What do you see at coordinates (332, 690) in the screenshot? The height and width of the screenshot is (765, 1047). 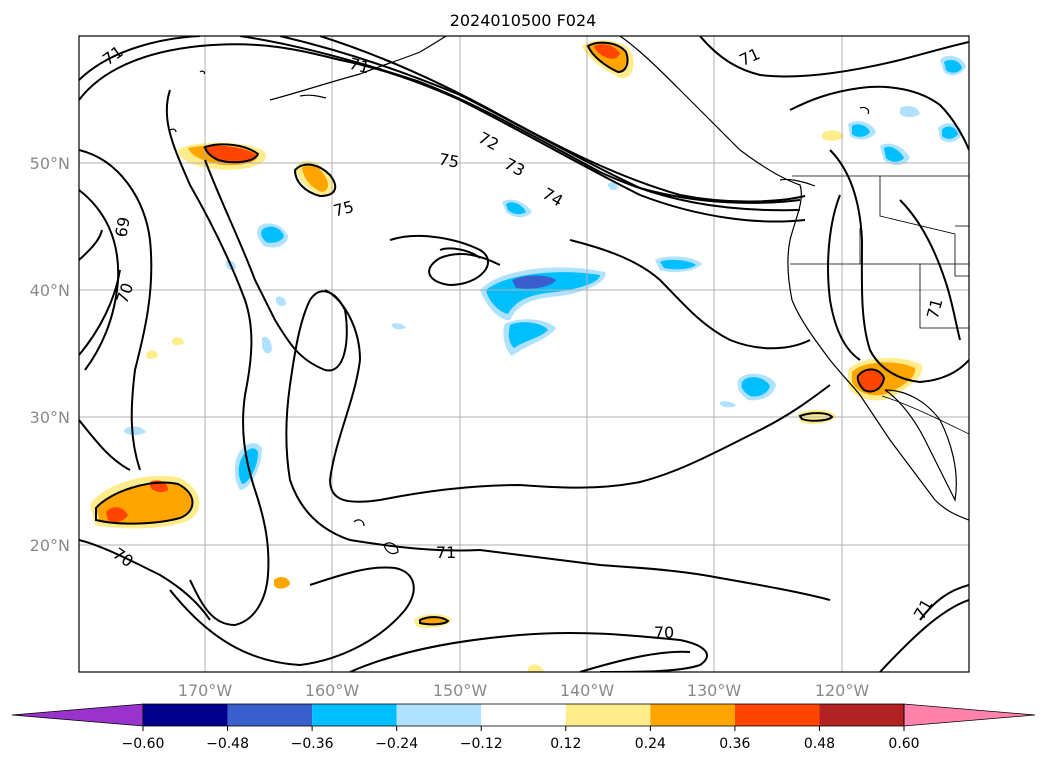 I see `lon-label: 160°W` at bounding box center [332, 690].